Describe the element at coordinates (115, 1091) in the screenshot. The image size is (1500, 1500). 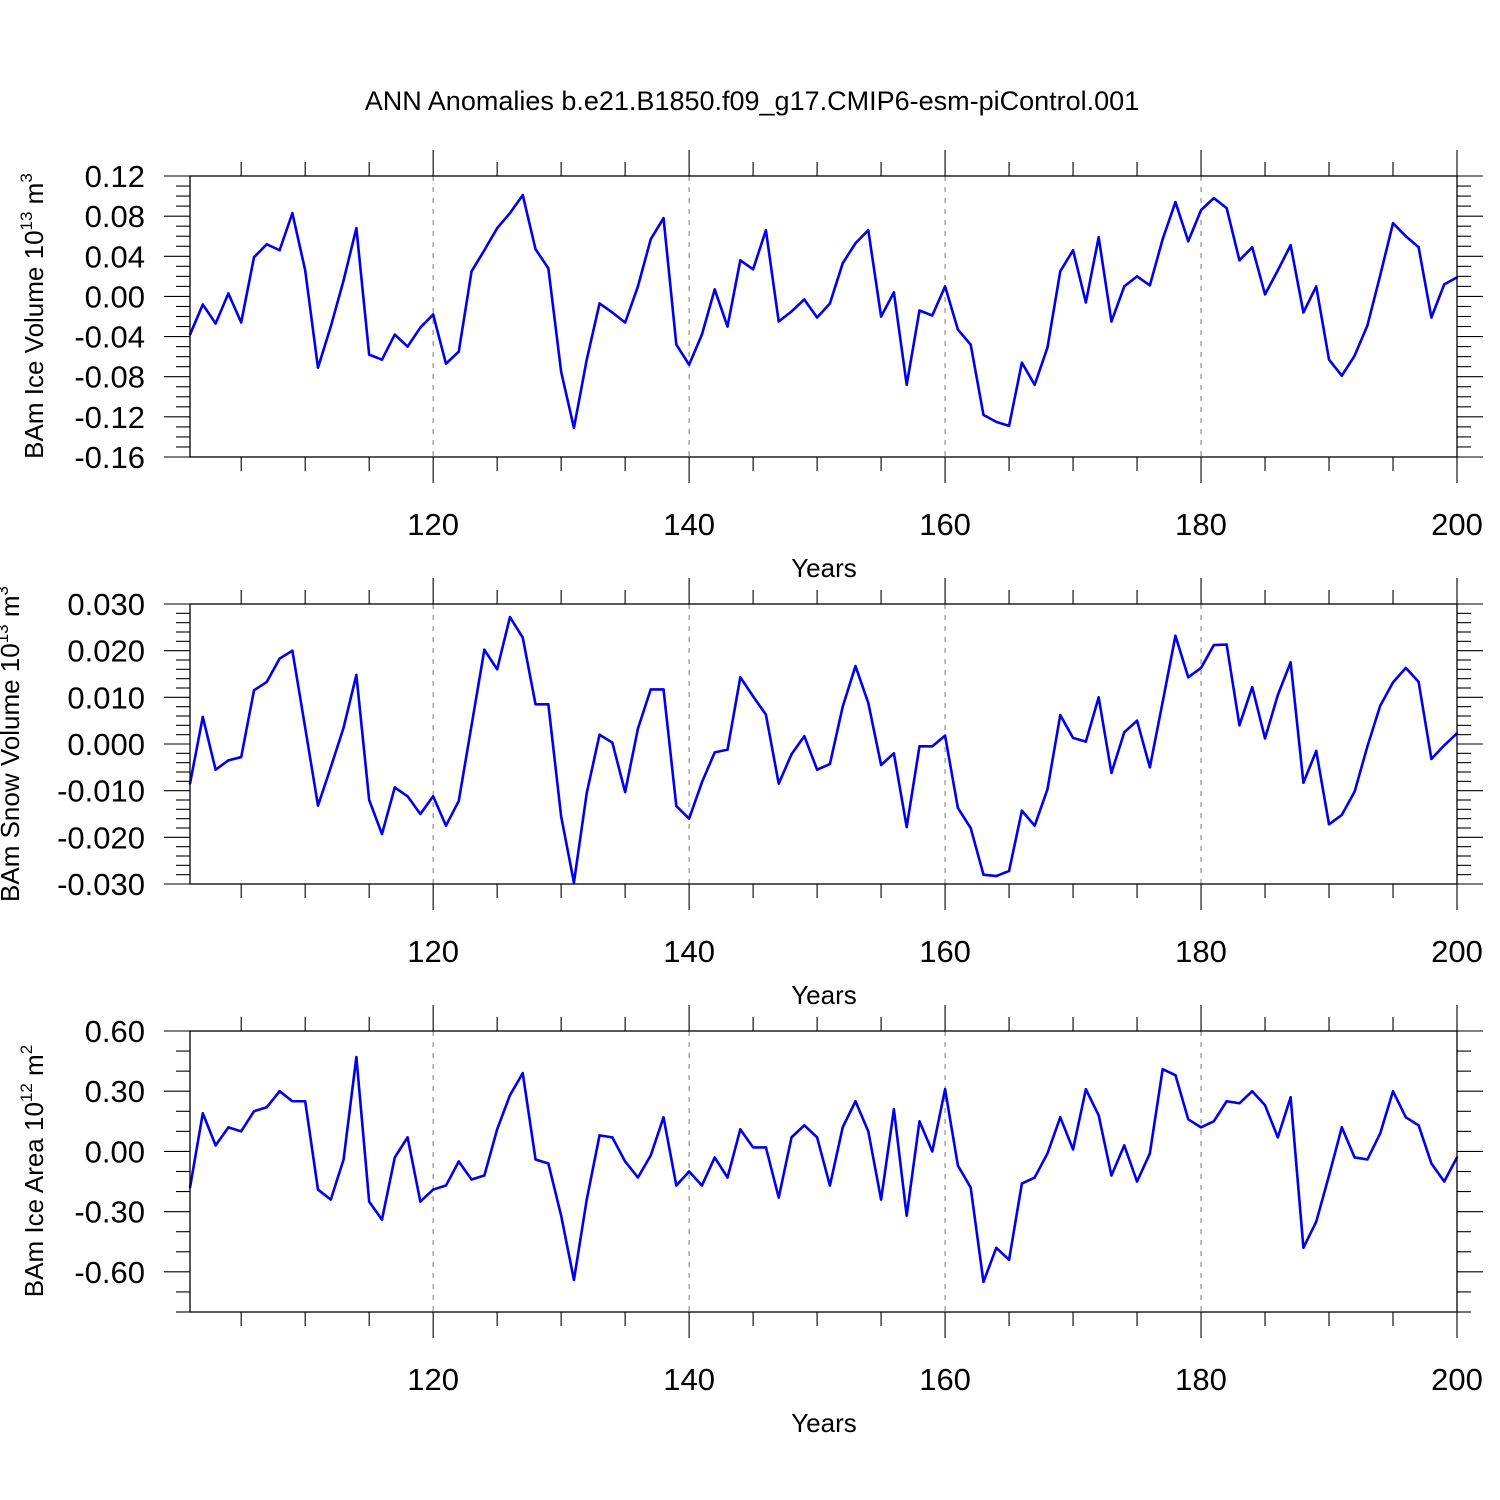
I see `y-tick-label: 0.30` at that location.